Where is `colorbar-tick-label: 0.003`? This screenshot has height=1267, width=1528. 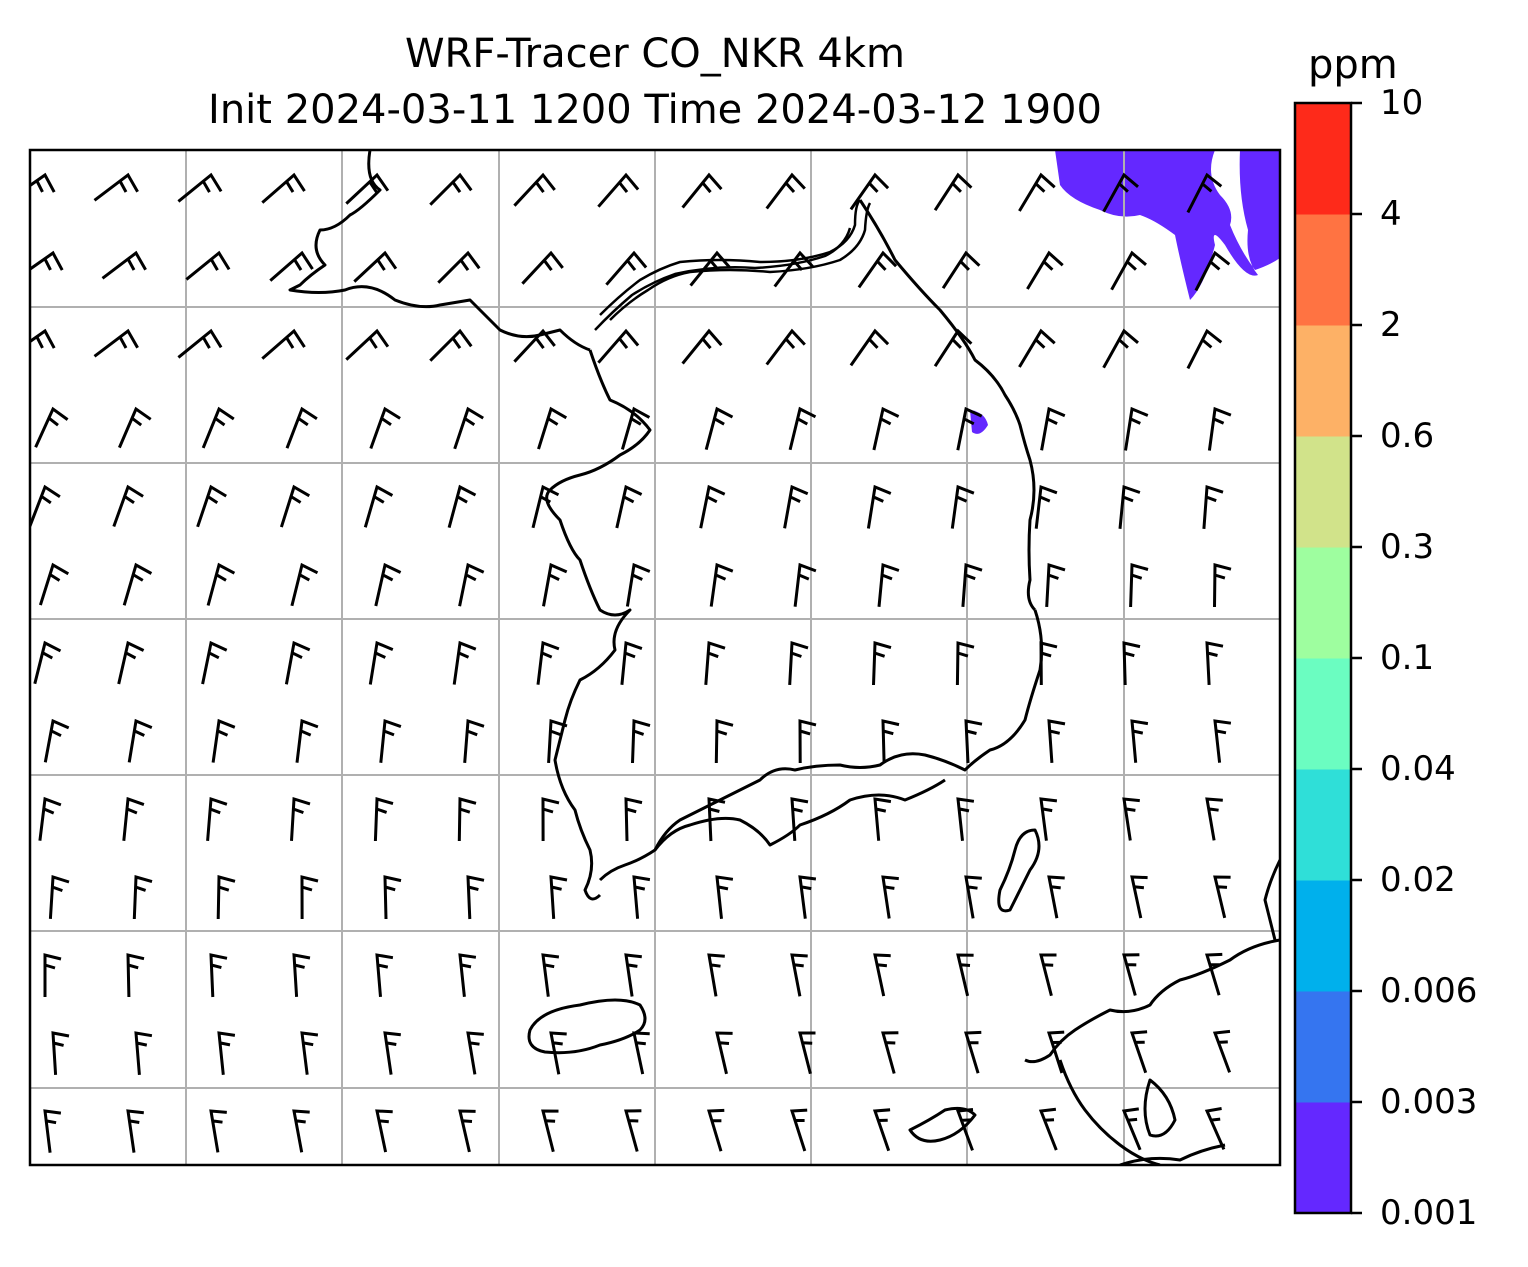
colorbar-tick-label: 0.003 is located at coordinates (1429, 1102).